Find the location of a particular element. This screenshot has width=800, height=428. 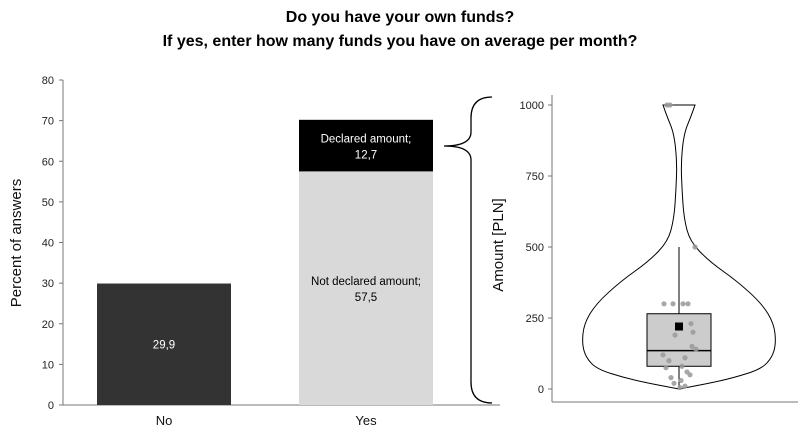

y-axis-label-percent: Percent of answers is located at coordinates (16, 243).